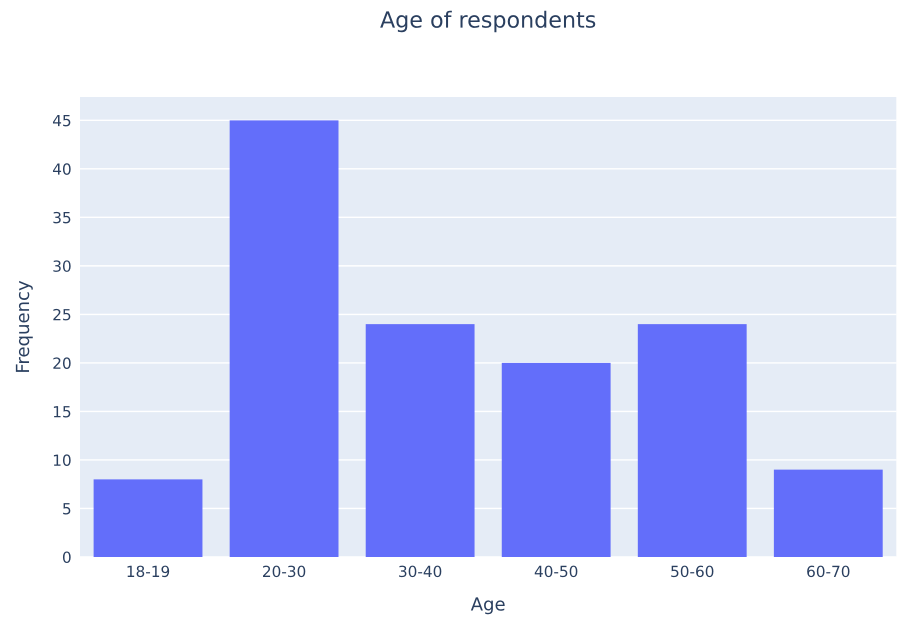  Describe the element at coordinates (556, 572) in the screenshot. I see `x-tick-label: 40-50` at that location.